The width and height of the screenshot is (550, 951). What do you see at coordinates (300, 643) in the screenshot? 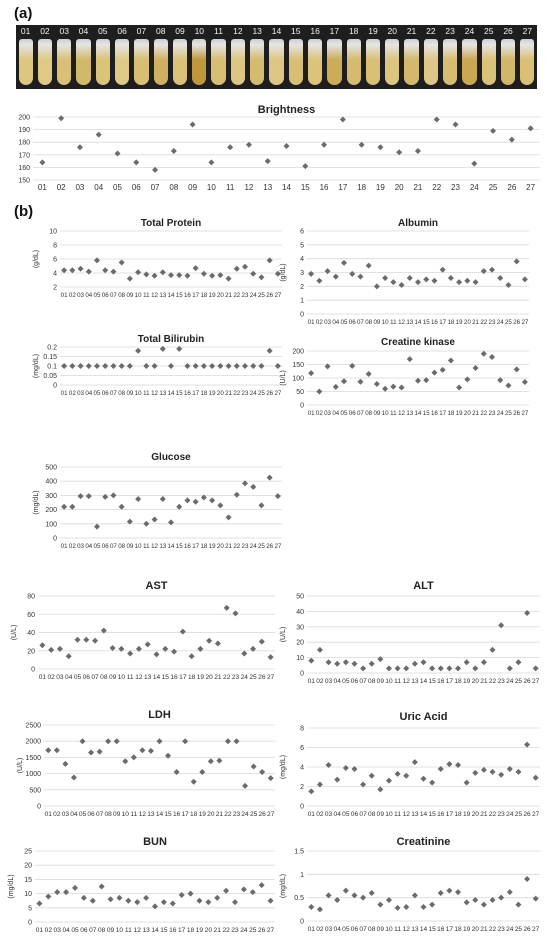
I see `y-tick-label: 20` at bounding box center [300, 643].